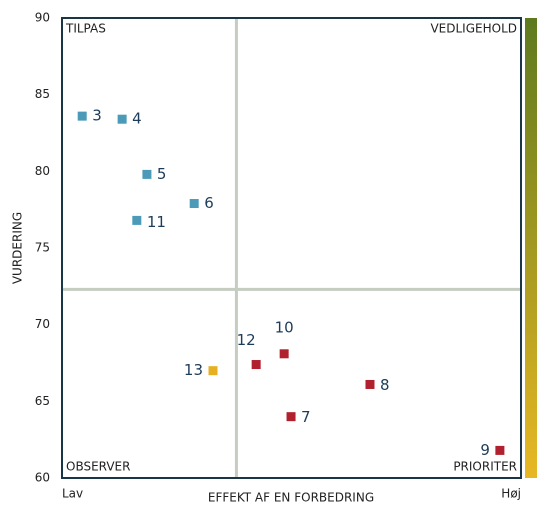  Describe the element at coordinates (193, 370) in the screenshot. I see `point-label: 13` at that location.